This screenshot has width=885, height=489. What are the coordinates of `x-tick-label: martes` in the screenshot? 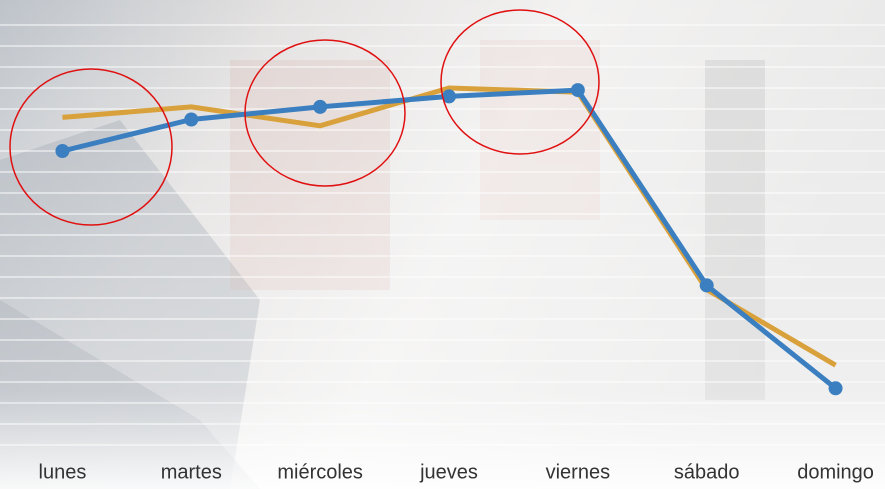 It's located at (191, 472).